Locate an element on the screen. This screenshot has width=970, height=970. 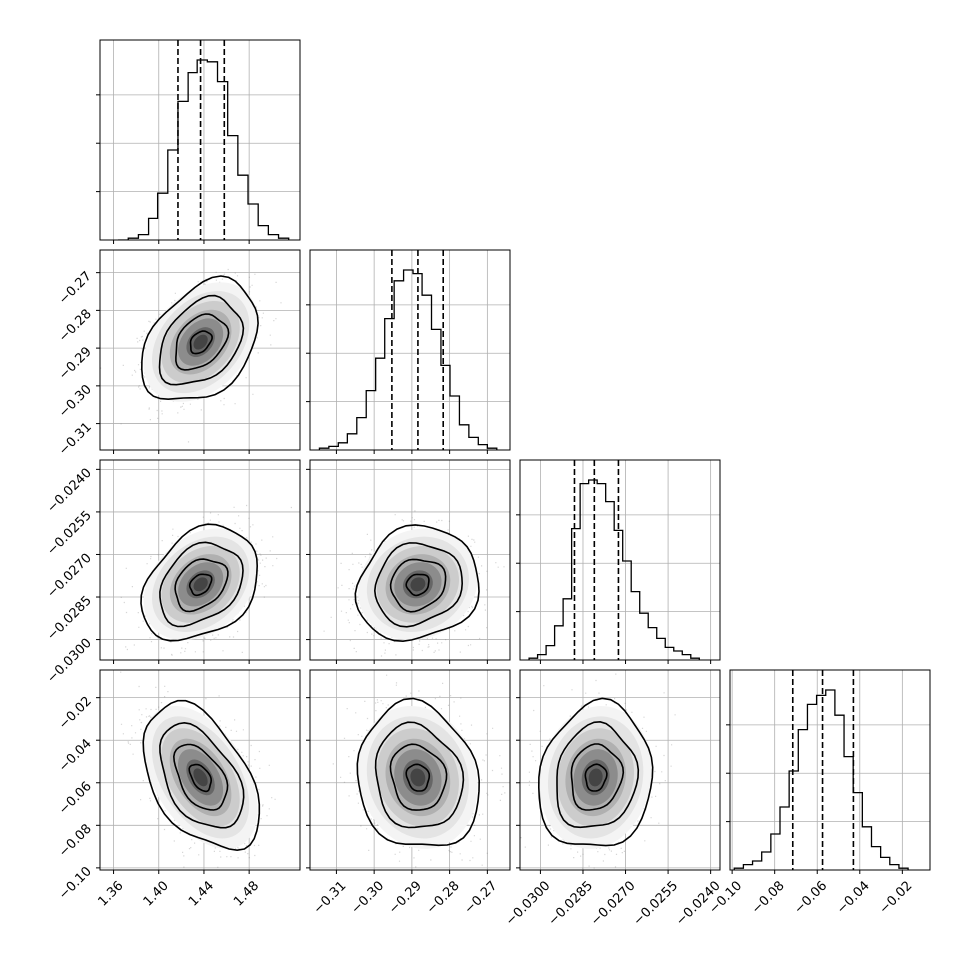
y-tick-label: −0.28 is located at coordinates (75, 326).